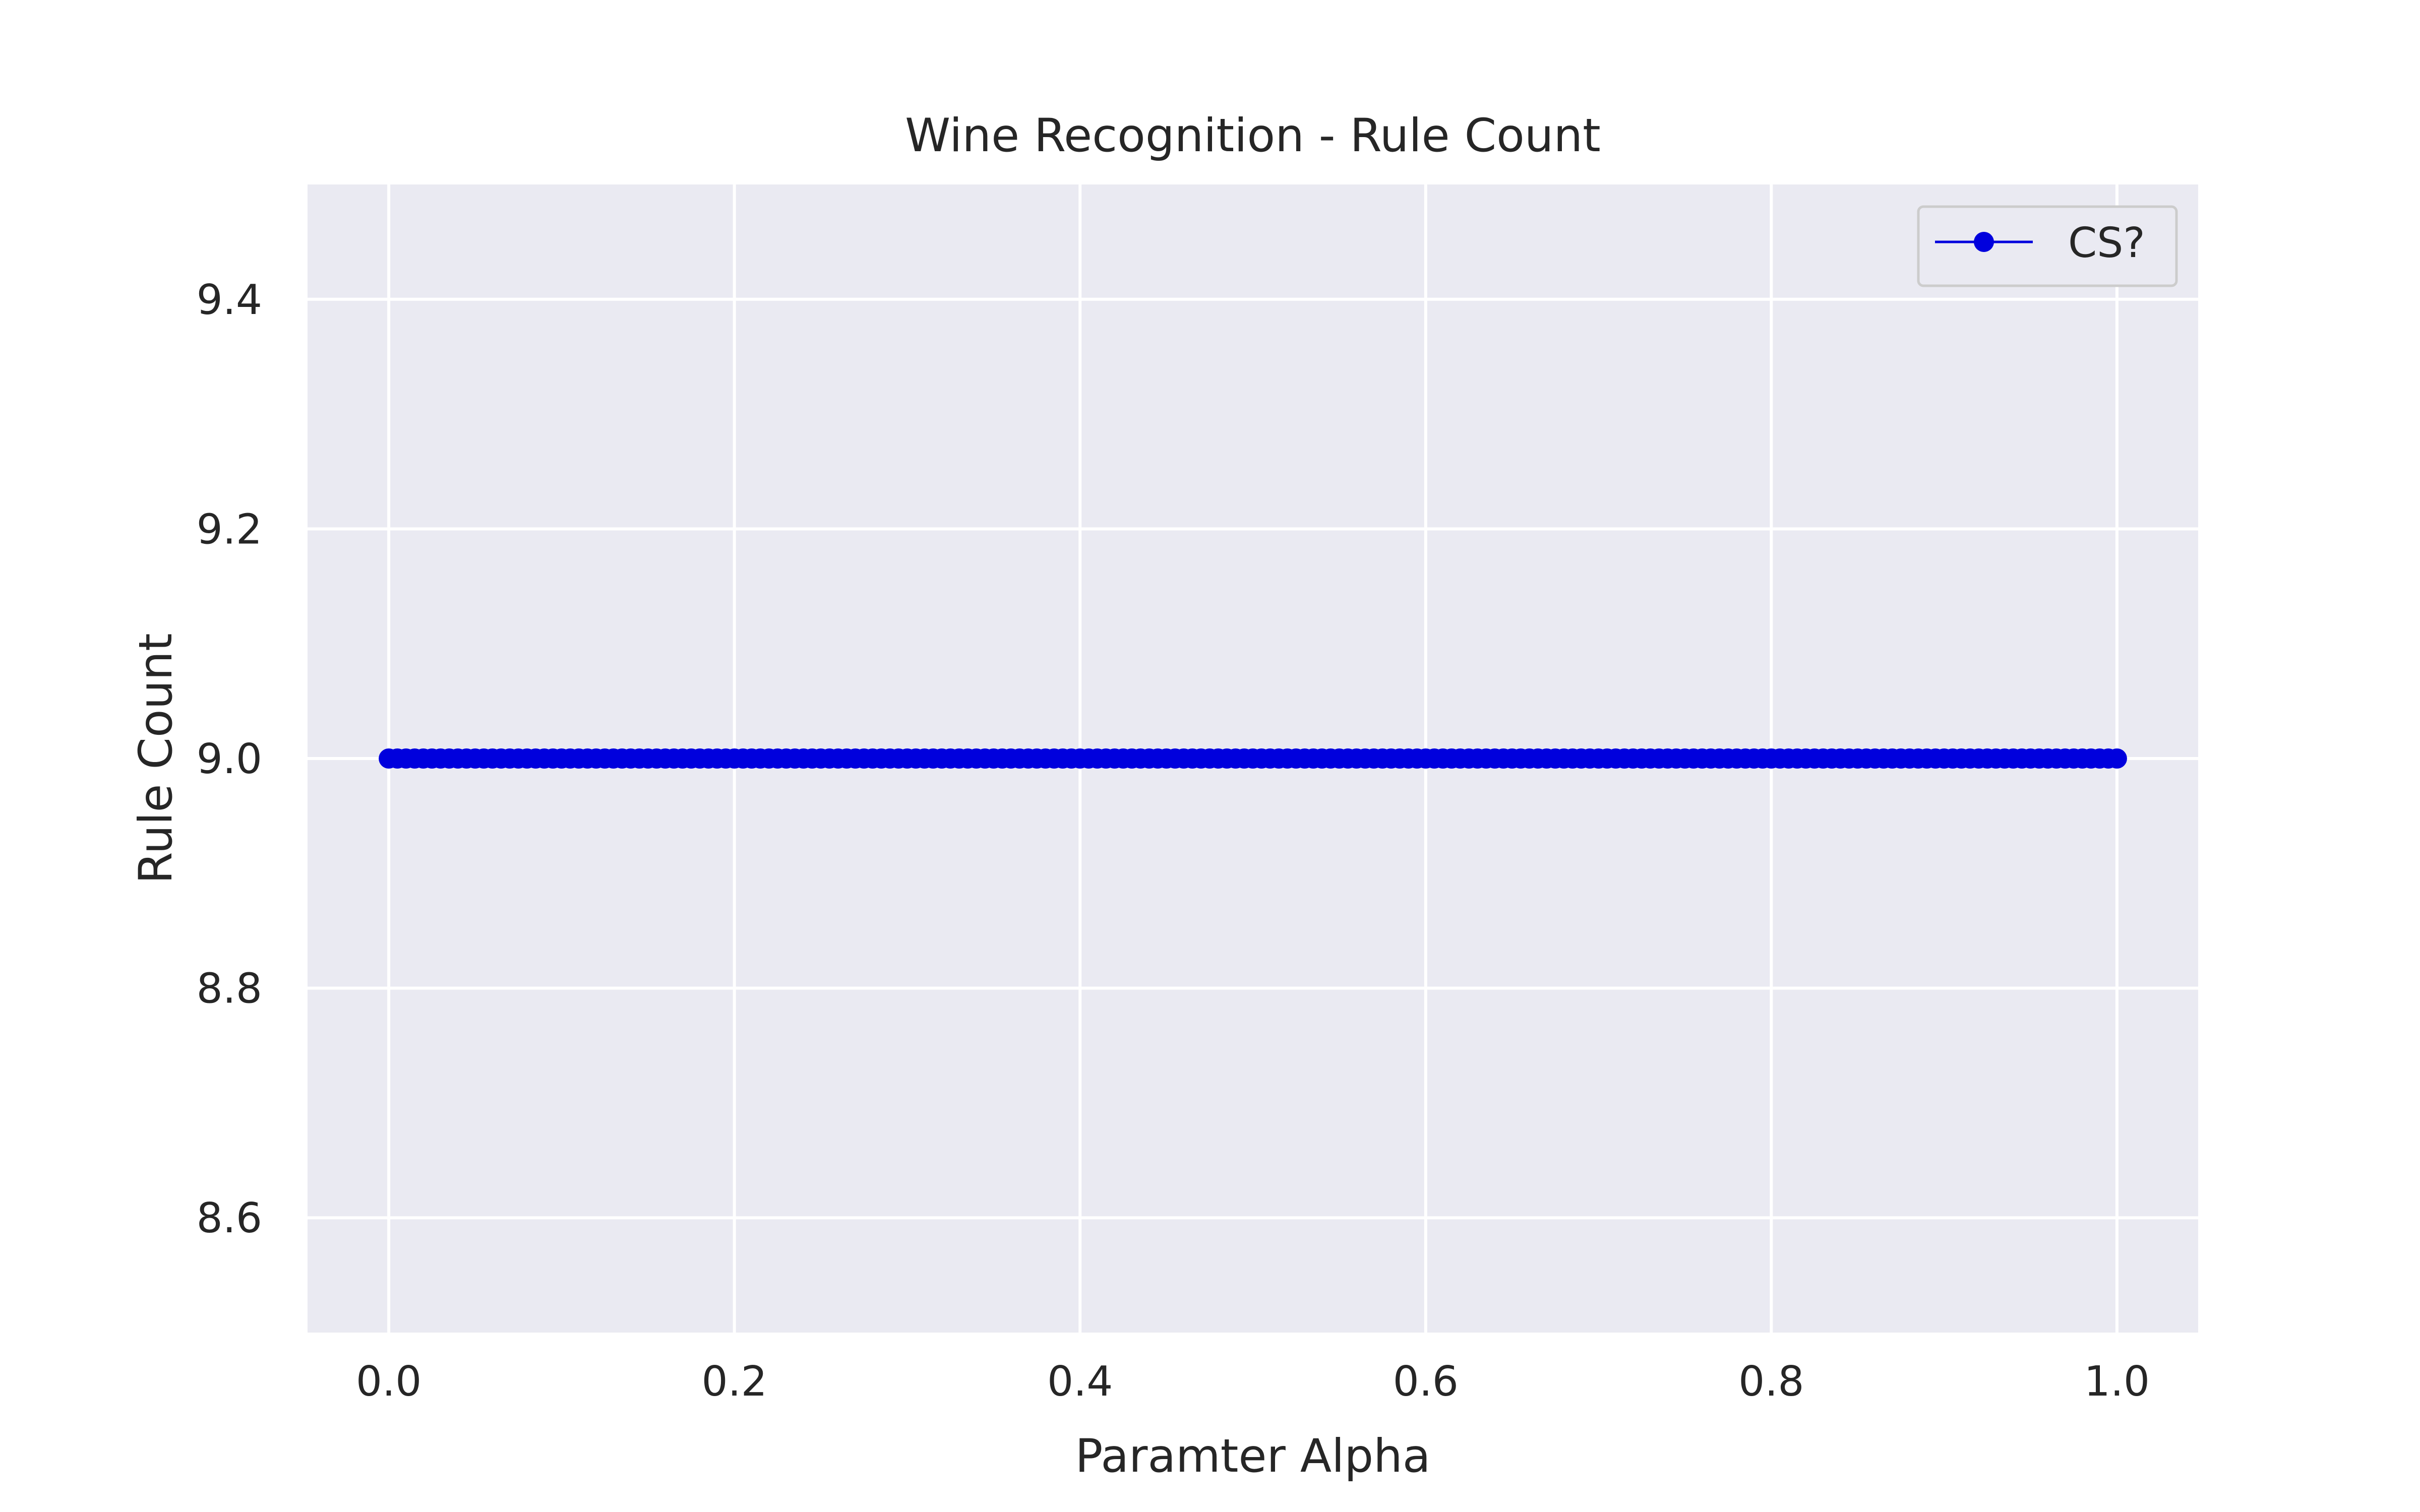  I want to click on legend-box, so click(2047, 246).